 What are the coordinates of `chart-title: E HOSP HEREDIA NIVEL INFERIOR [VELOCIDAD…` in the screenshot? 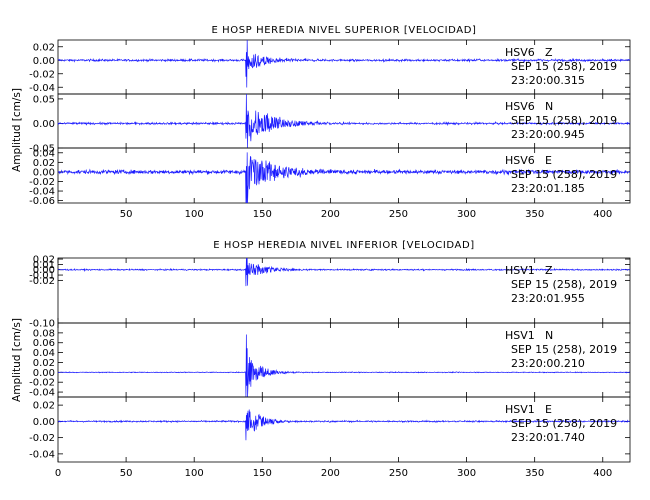 It's located at (344, 245).